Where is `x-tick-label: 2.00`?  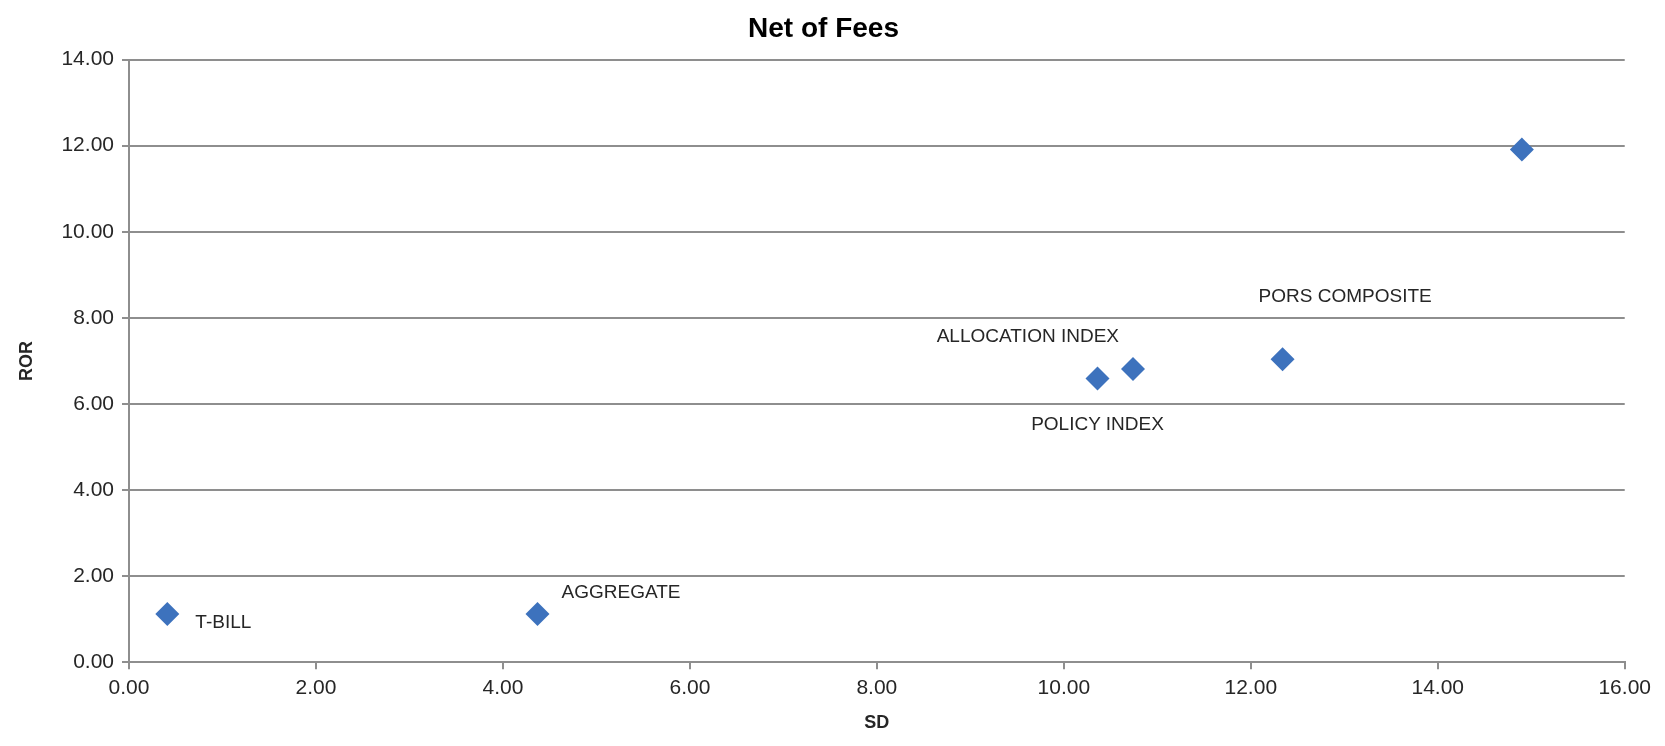
x-tick-label: 2.00 is located at coordinates (316, 686).